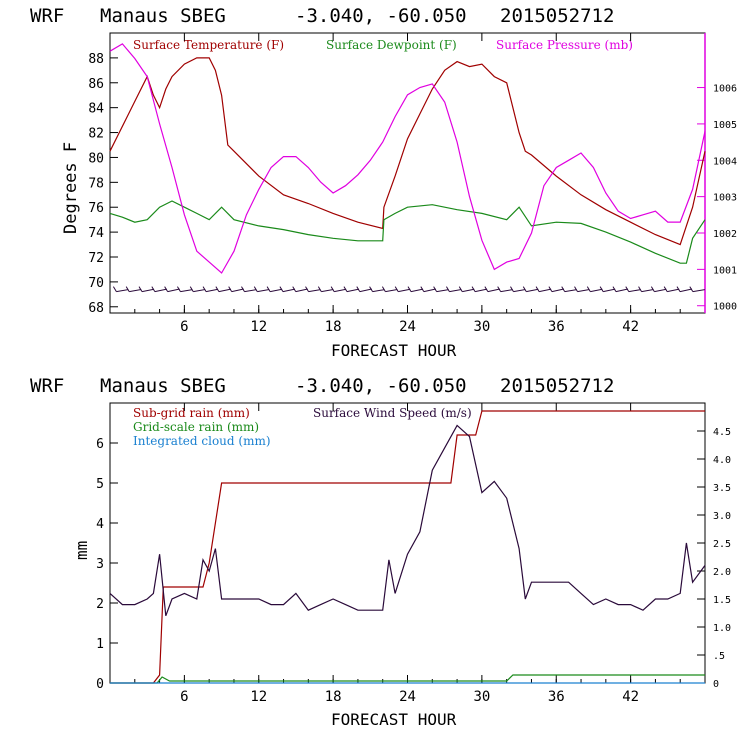 The height and width of the screenshot is (740, 740). What do you see at coordinates (630, 697) in the screenshot?
I see `x-tick-label: 42` at bounding box center [630, 697].